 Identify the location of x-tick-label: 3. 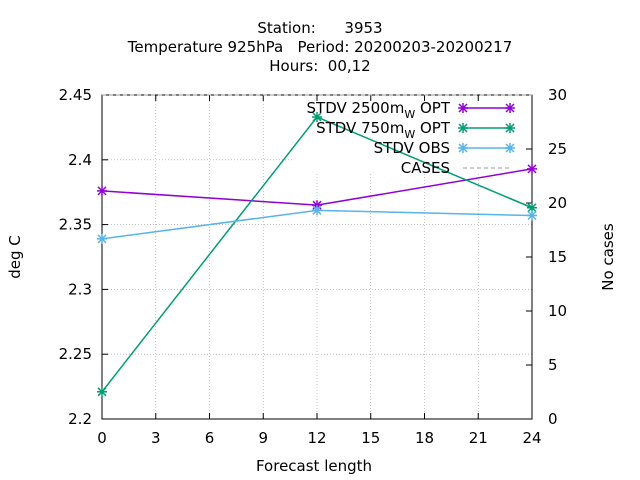
(156, 438).